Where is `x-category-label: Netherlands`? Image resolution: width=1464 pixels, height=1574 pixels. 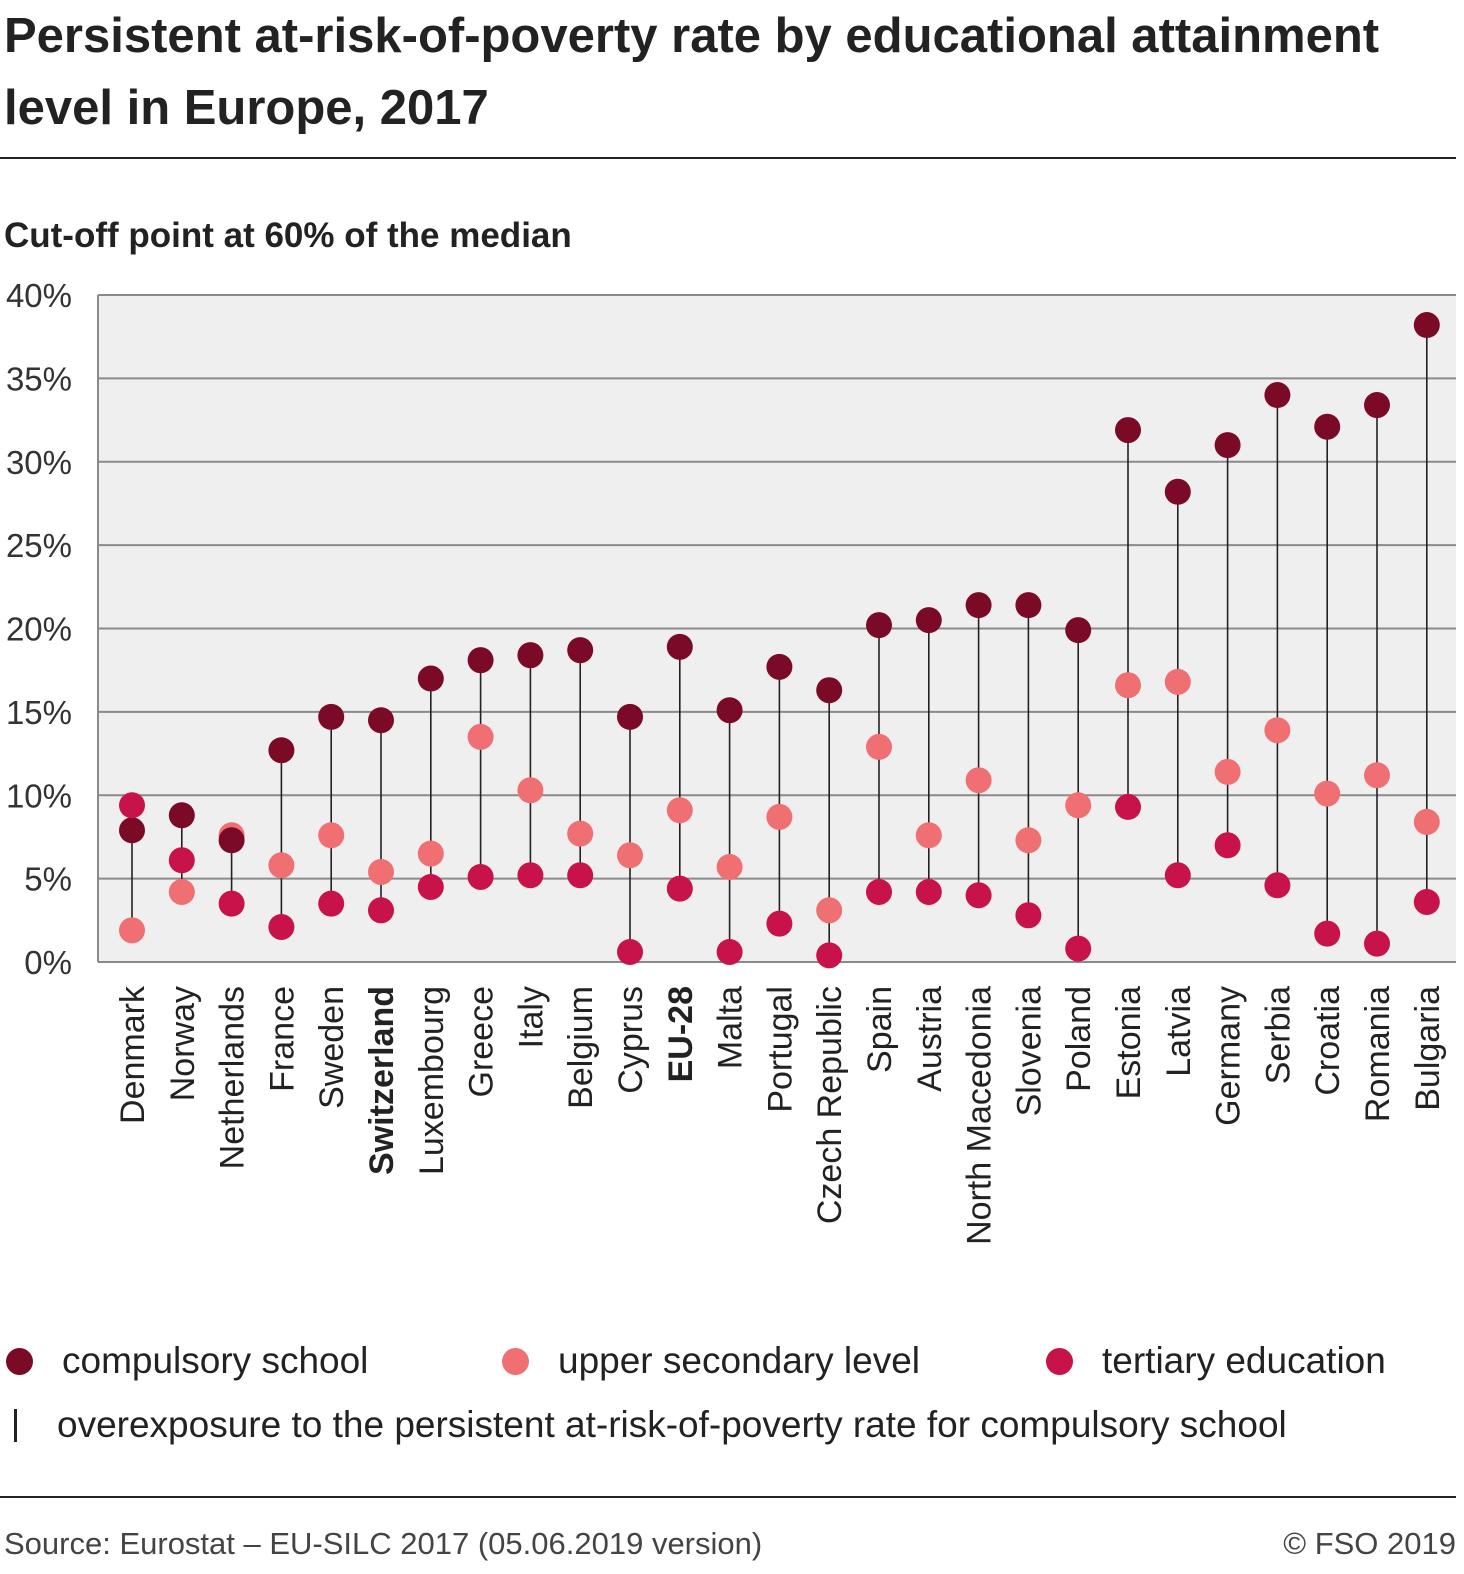
x-category-label: Netherlands is located at coordinates (233, 1077).